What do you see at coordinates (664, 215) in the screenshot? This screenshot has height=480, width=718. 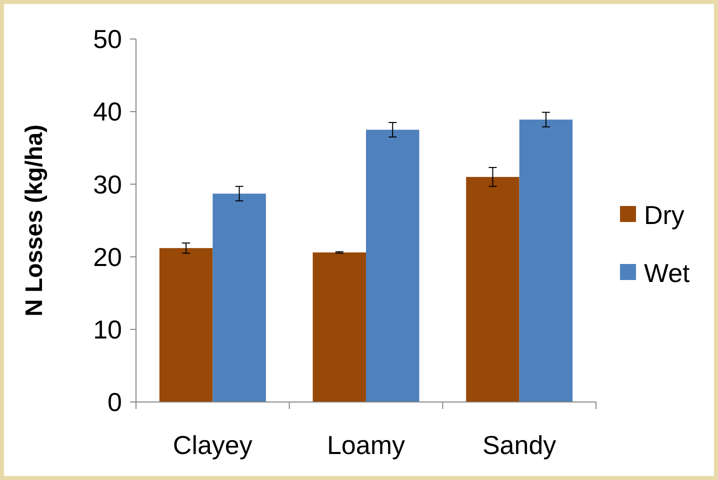 I see `legend-label: Dry` at bounding box center [664, 215].